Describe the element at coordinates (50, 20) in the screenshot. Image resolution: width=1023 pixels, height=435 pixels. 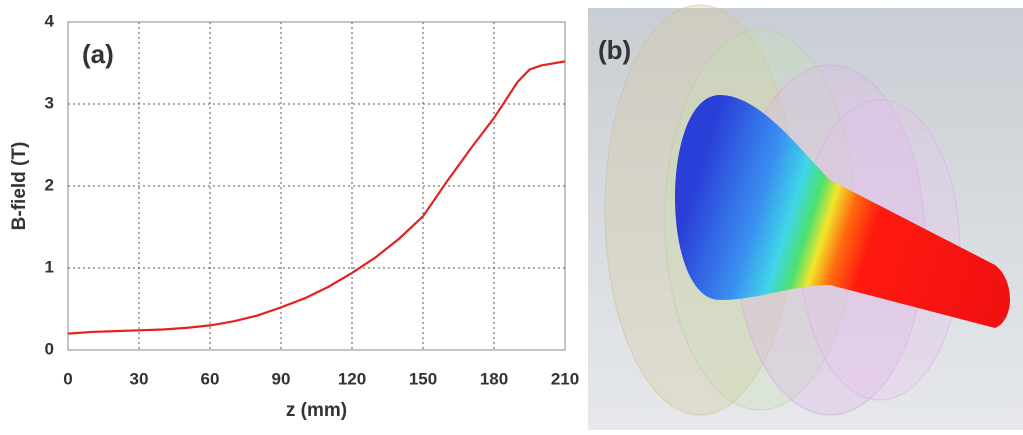
I see `y-tick-label: 4` at that location.